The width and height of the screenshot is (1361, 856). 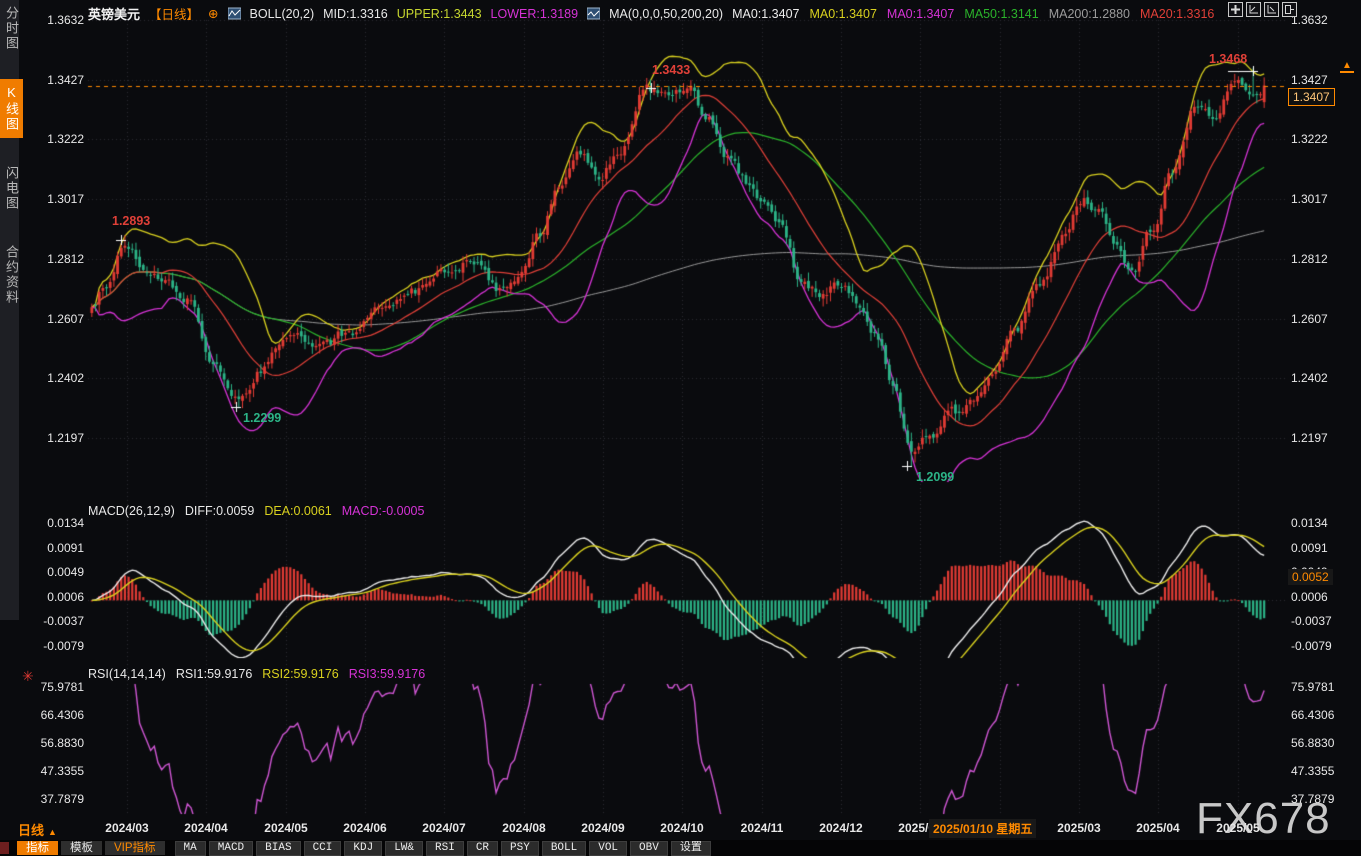 What do you see at coordinates (445, 848) in the screenshot?
I see `indicator-button-rsi: RSI` at bounding box center [445, 848].